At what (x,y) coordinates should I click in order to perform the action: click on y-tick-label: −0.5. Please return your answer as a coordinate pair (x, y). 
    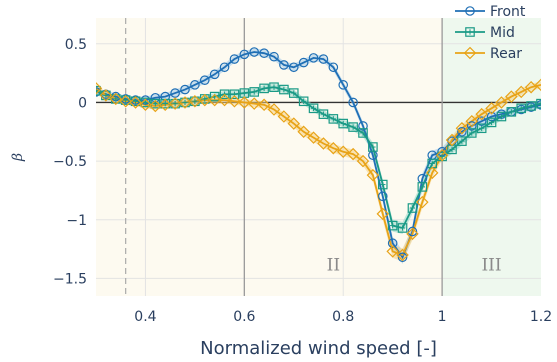
    Looking at the image, I should click on (70, 162).